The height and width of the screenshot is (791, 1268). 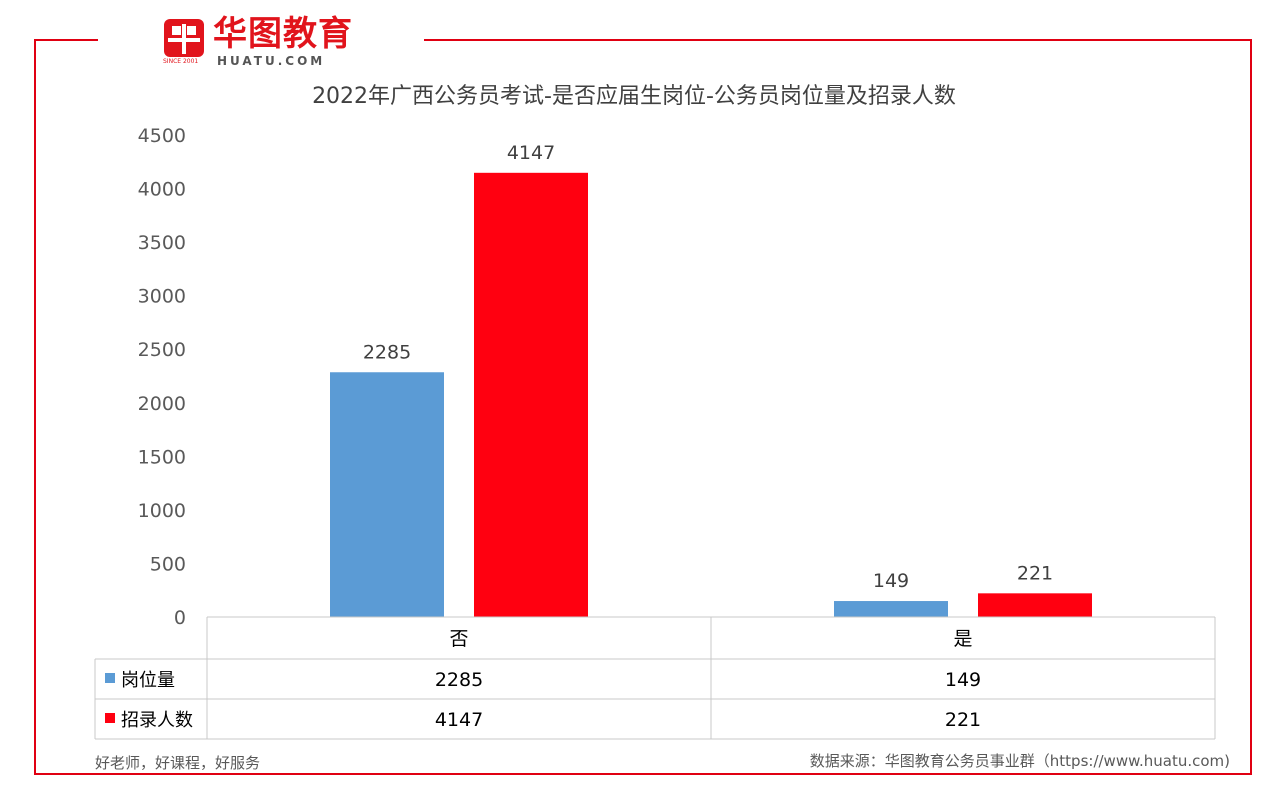 I want to click on chart-title: 2022年广西公务员考试-是否应届生岗位-公务员岗位量及招录人数, so click(x=634, y=96).